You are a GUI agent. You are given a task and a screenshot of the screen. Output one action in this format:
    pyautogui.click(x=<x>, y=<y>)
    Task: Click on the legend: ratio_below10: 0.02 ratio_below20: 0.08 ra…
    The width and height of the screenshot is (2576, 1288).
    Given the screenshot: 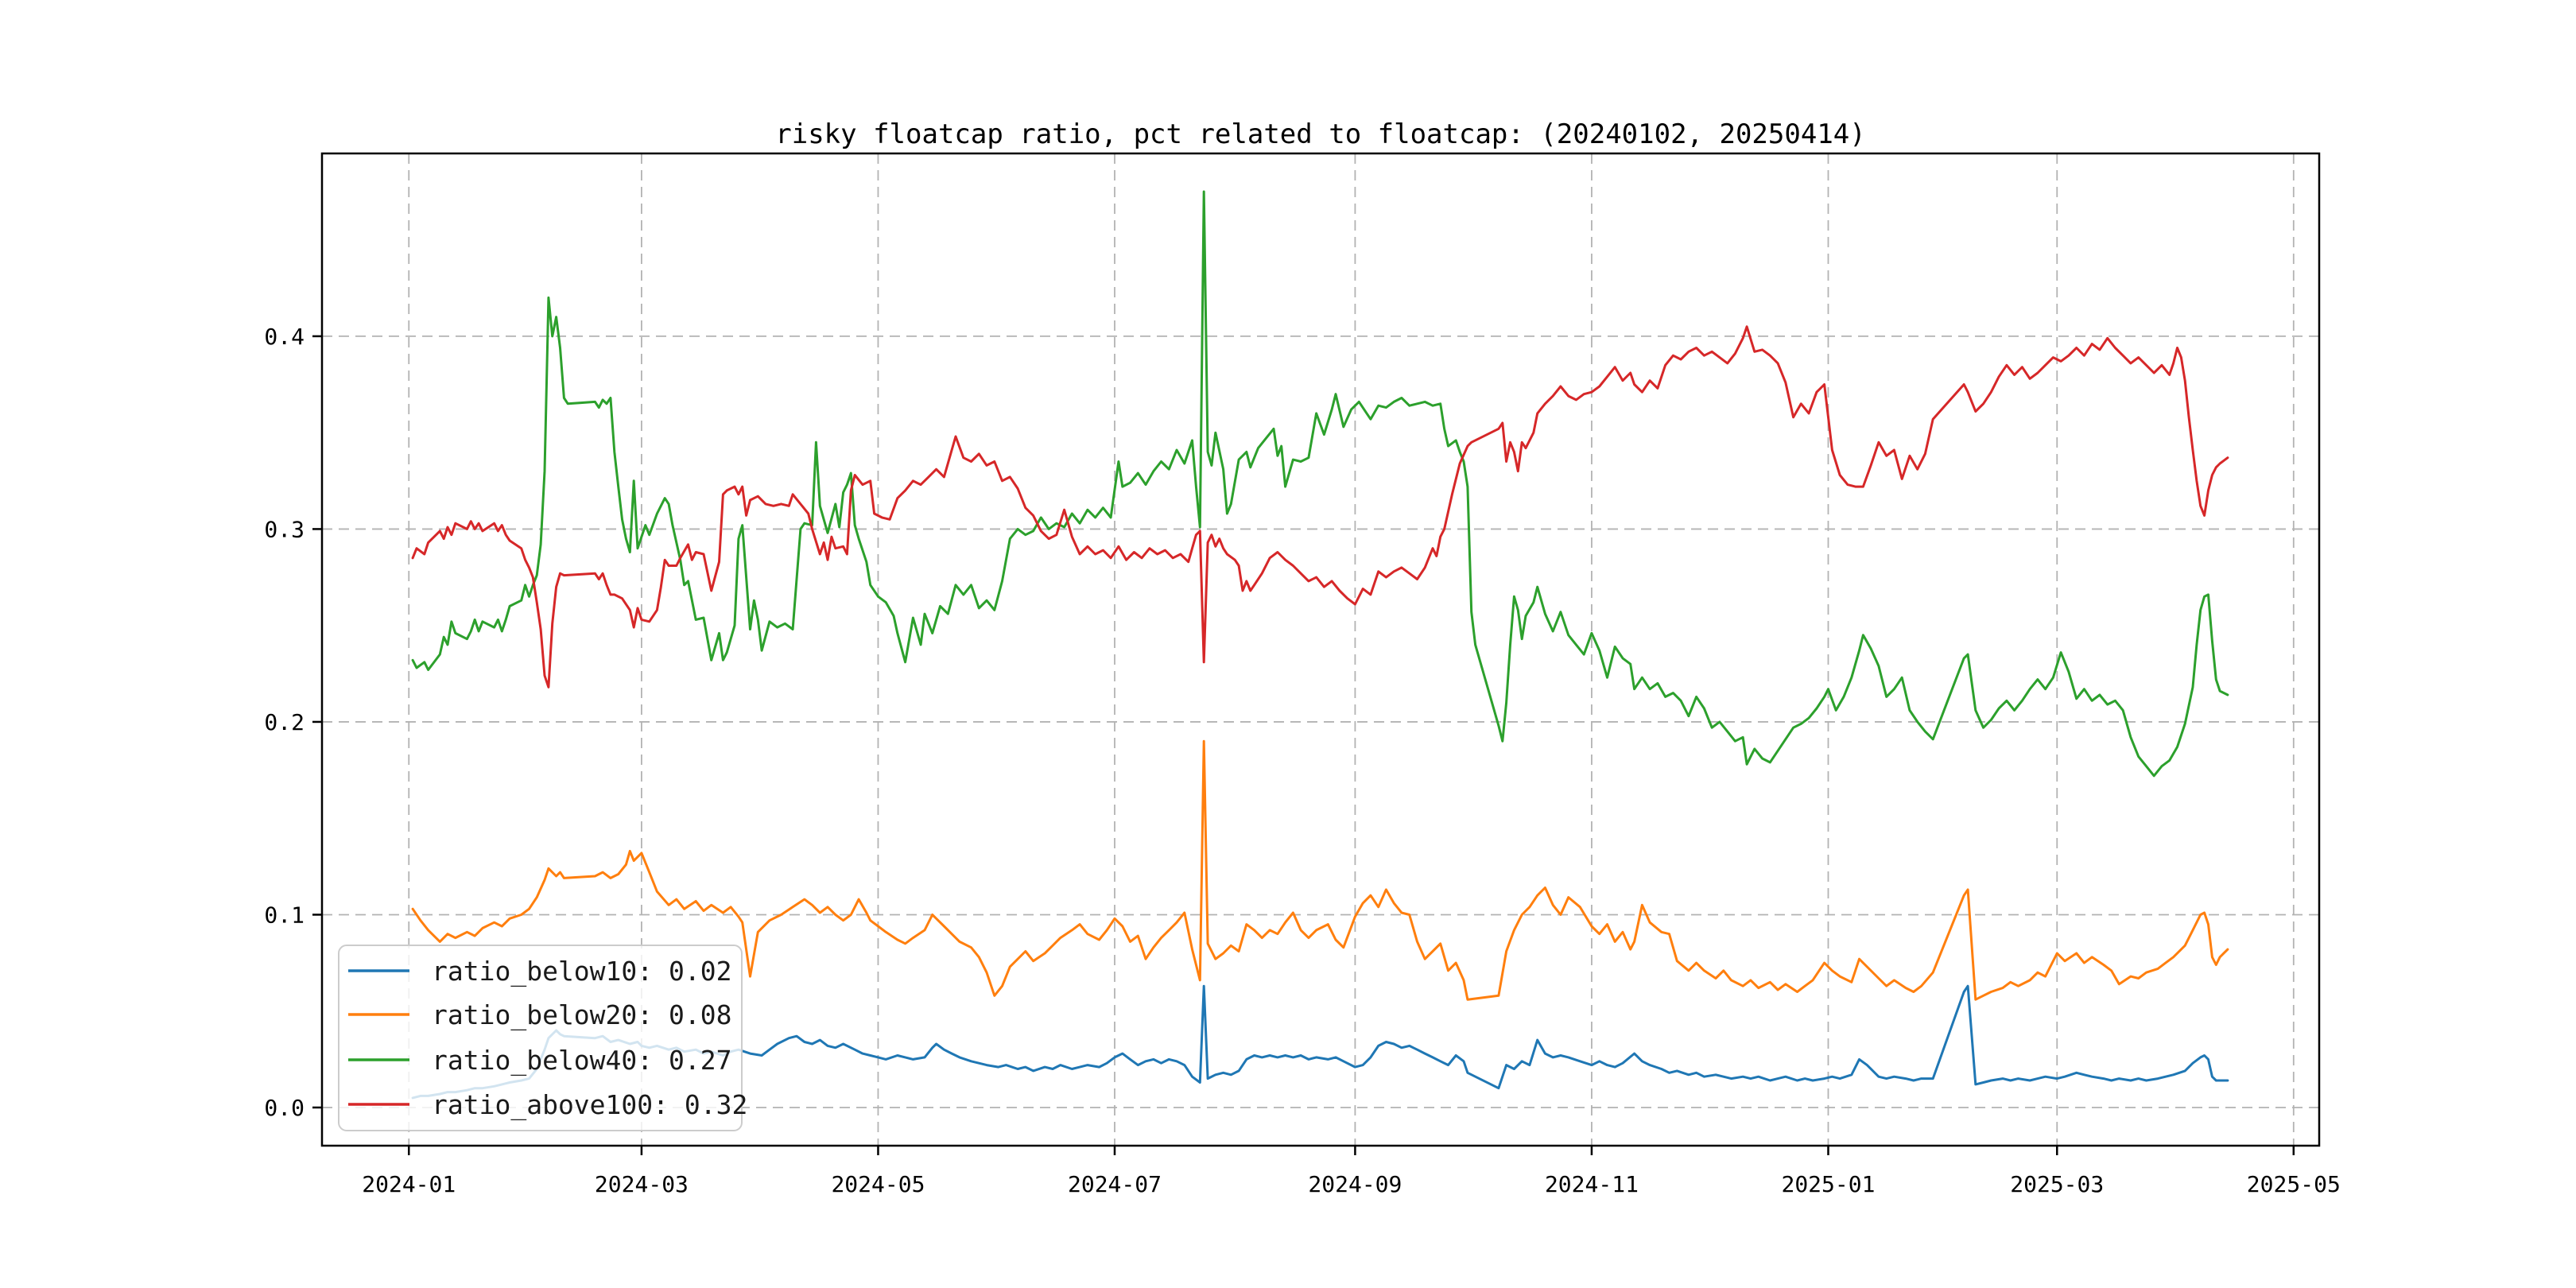 What is the action you would take?
    pyautogui.click(x=543, y=1038)
    